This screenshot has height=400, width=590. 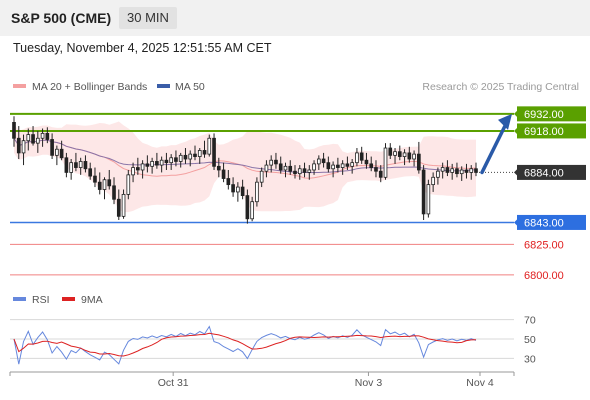 I want to click on legend-swatch-rsi, so click(x=19, y=299).